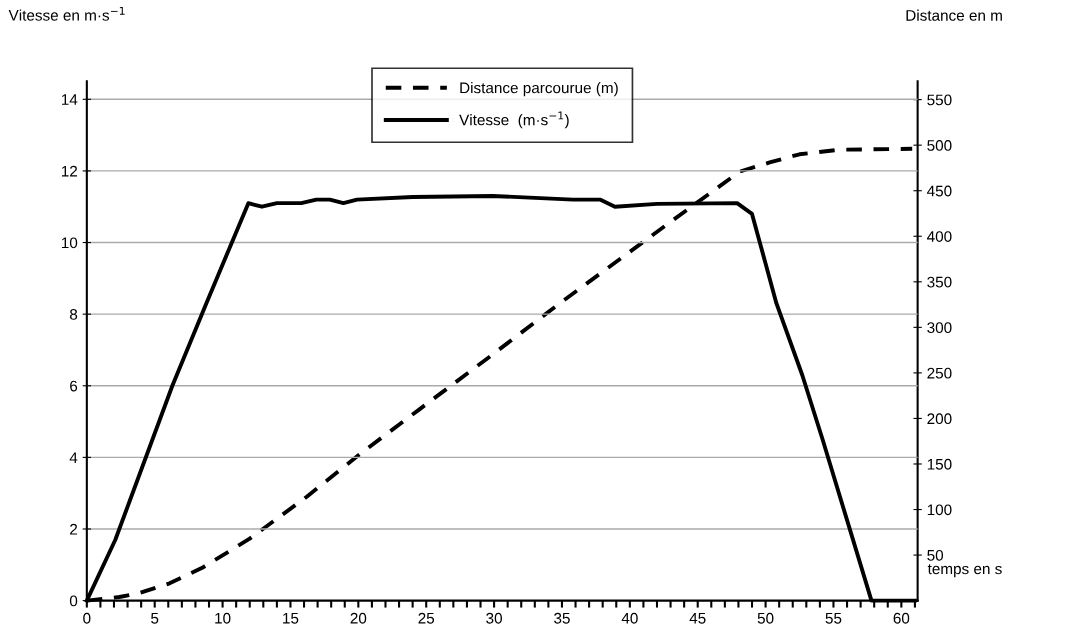 This screenshot has width=1072, height=641. Describe the element at coordinates (562, 618) in the screenshot. I see `x-tick-label: 35` at that location.